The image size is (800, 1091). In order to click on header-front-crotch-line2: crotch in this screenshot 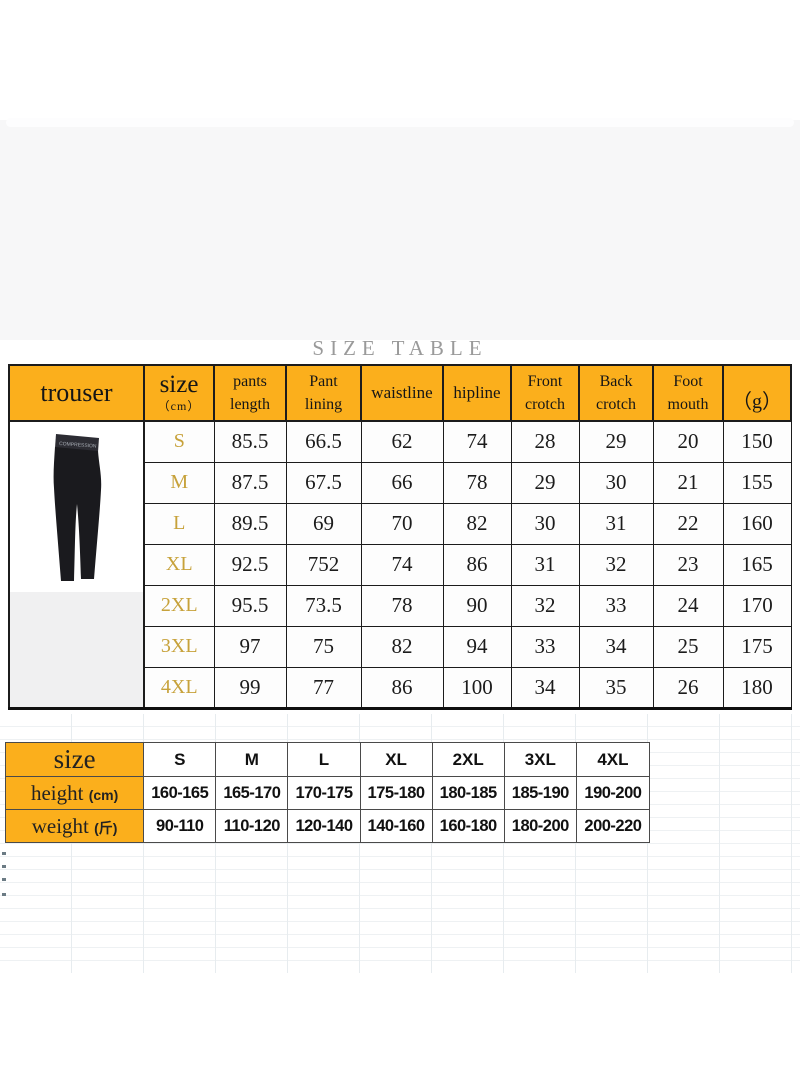, I will do `click(545, 404)`.